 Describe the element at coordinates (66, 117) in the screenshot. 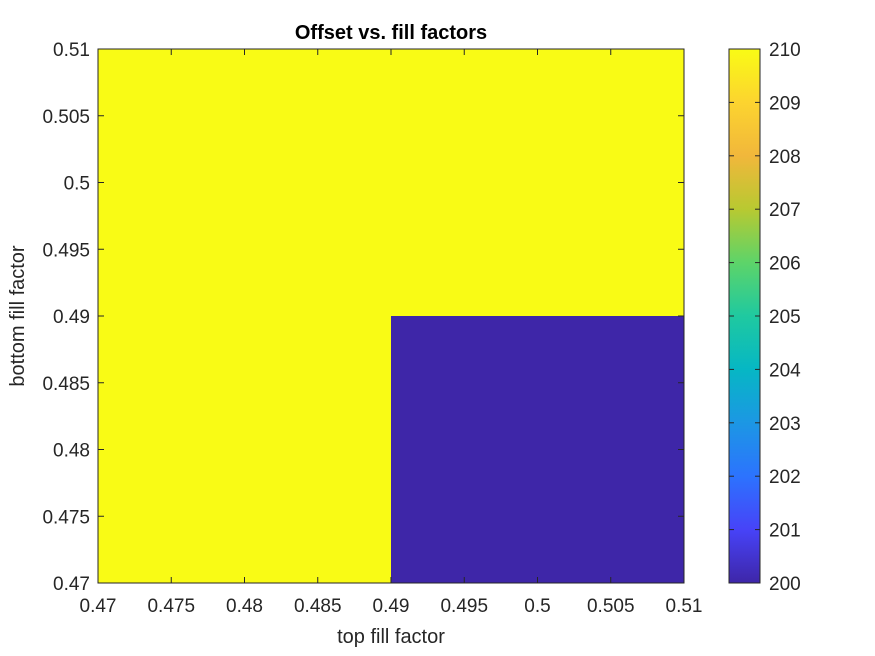

I see `y-tick-label: 0.505` at that location.